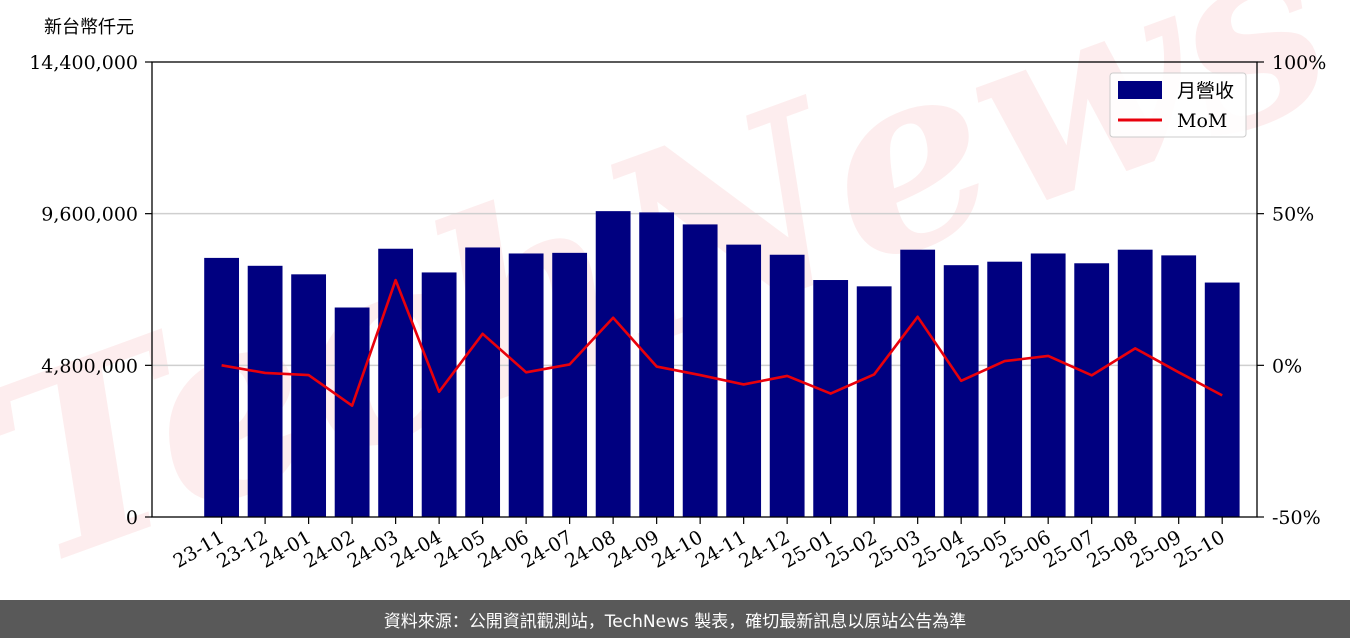  Describe the element at coordinates (1140, 90) in the screenshot. I see `legend-bar-swatch` at that location.